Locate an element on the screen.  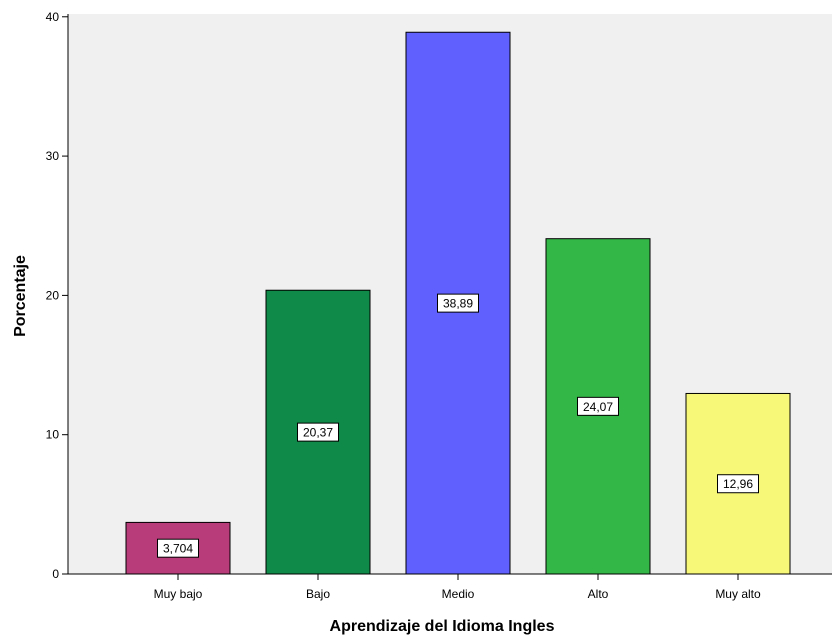
y-tick-label: 0 is located at coordinates (55, 574).